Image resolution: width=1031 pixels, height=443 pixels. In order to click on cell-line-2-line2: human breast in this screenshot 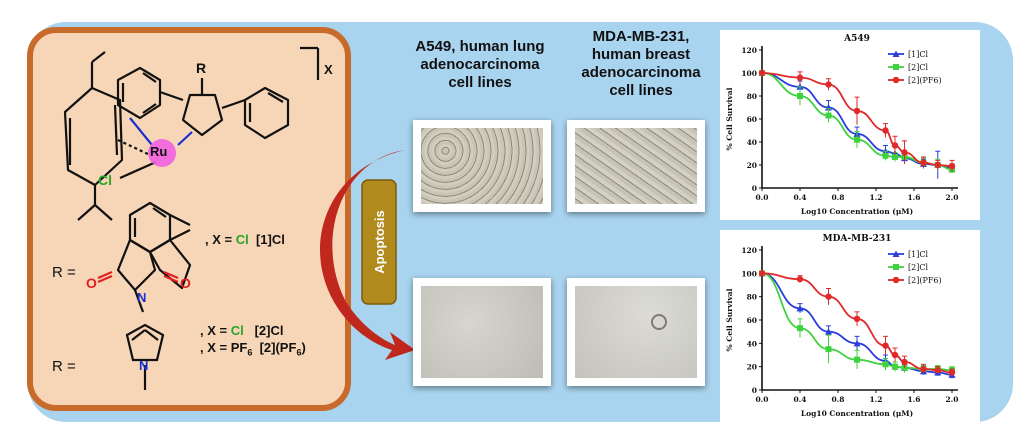, I will do `click(641, 54)`.